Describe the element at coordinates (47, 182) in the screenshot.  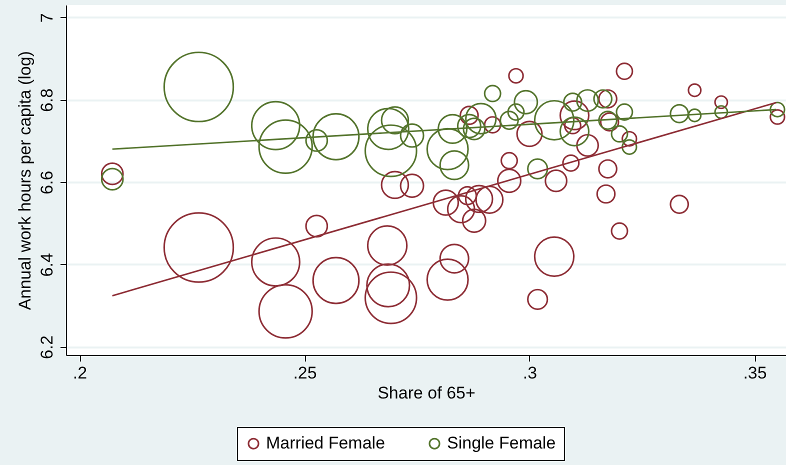
I see `y-tick-label: 6.6` at that location.